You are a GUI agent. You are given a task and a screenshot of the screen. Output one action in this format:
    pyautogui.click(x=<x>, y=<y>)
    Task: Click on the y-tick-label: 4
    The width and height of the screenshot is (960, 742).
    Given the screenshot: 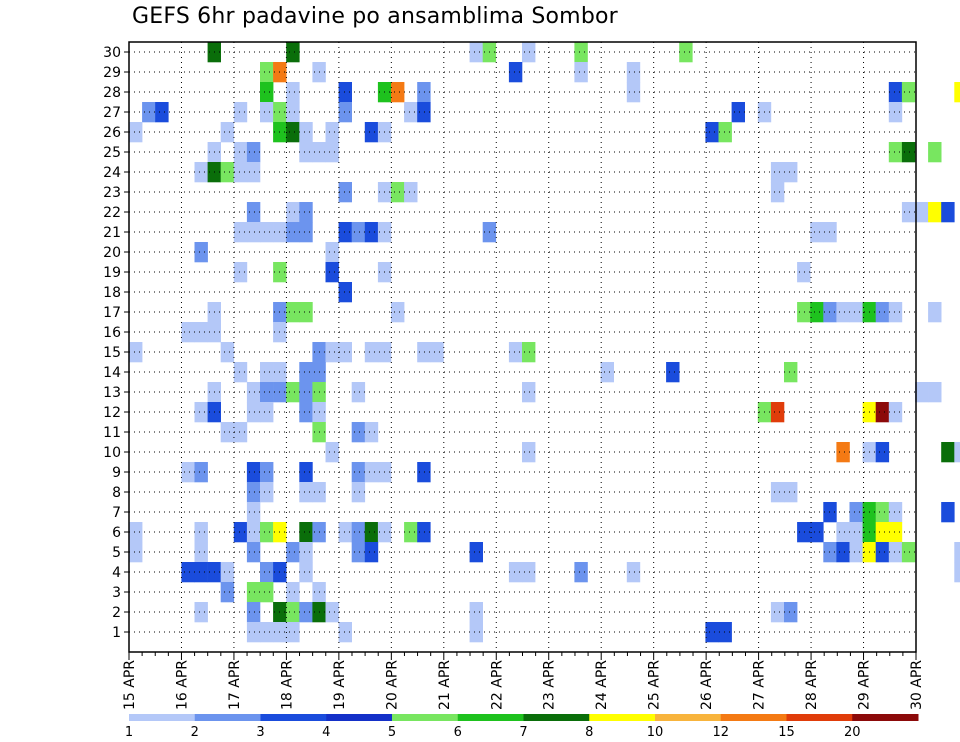 What is the action you would take?
    pyautogui.click(x=116, y=573)
    